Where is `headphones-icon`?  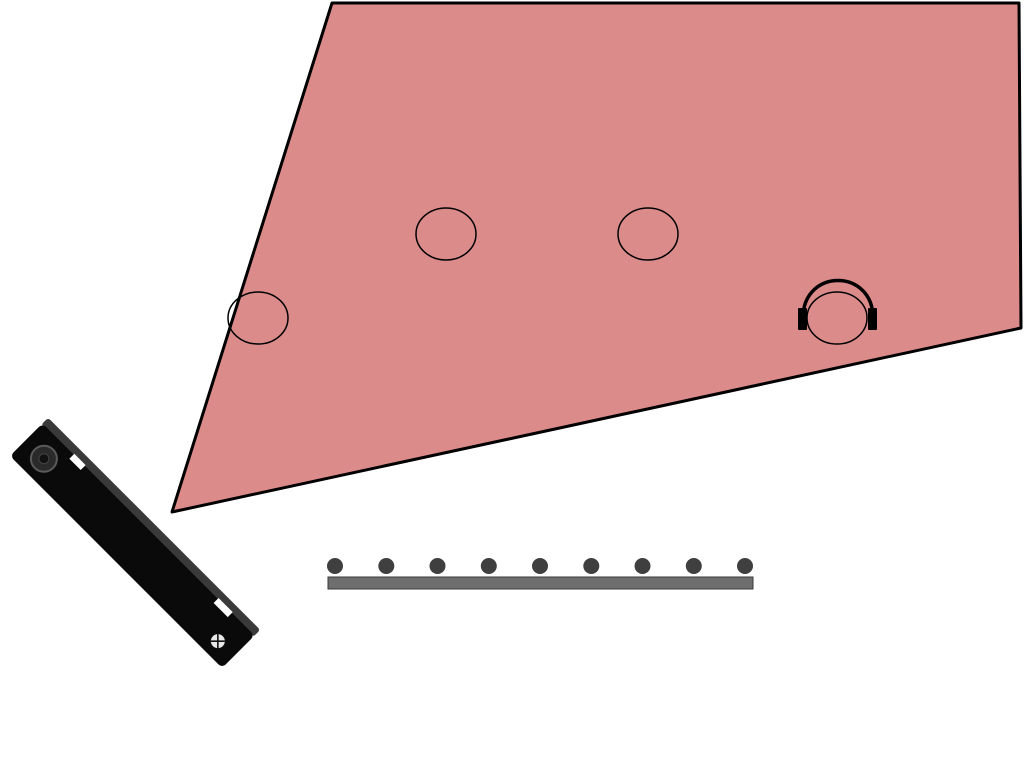
headphones-icon is located at coordinates (837, 304).